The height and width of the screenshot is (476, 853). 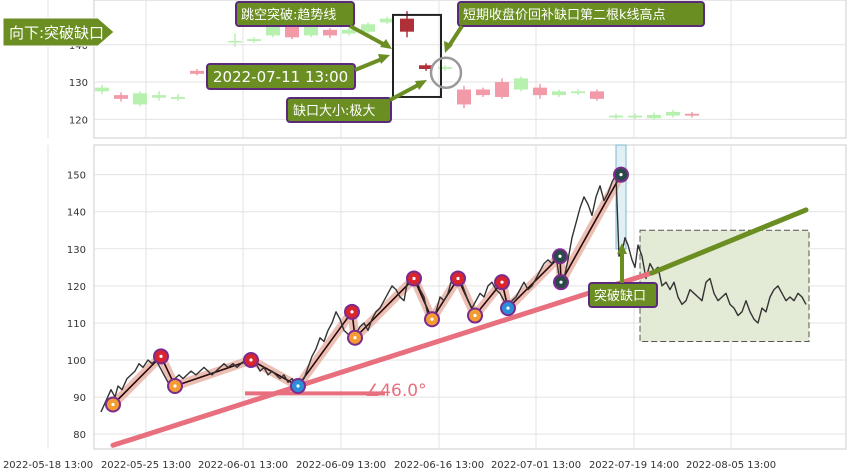 What do you see at coordinates (280, 77) in the screenshot?
I see `datetime-label: 2022-07-11 13:00` at bounding box center [280, 77].